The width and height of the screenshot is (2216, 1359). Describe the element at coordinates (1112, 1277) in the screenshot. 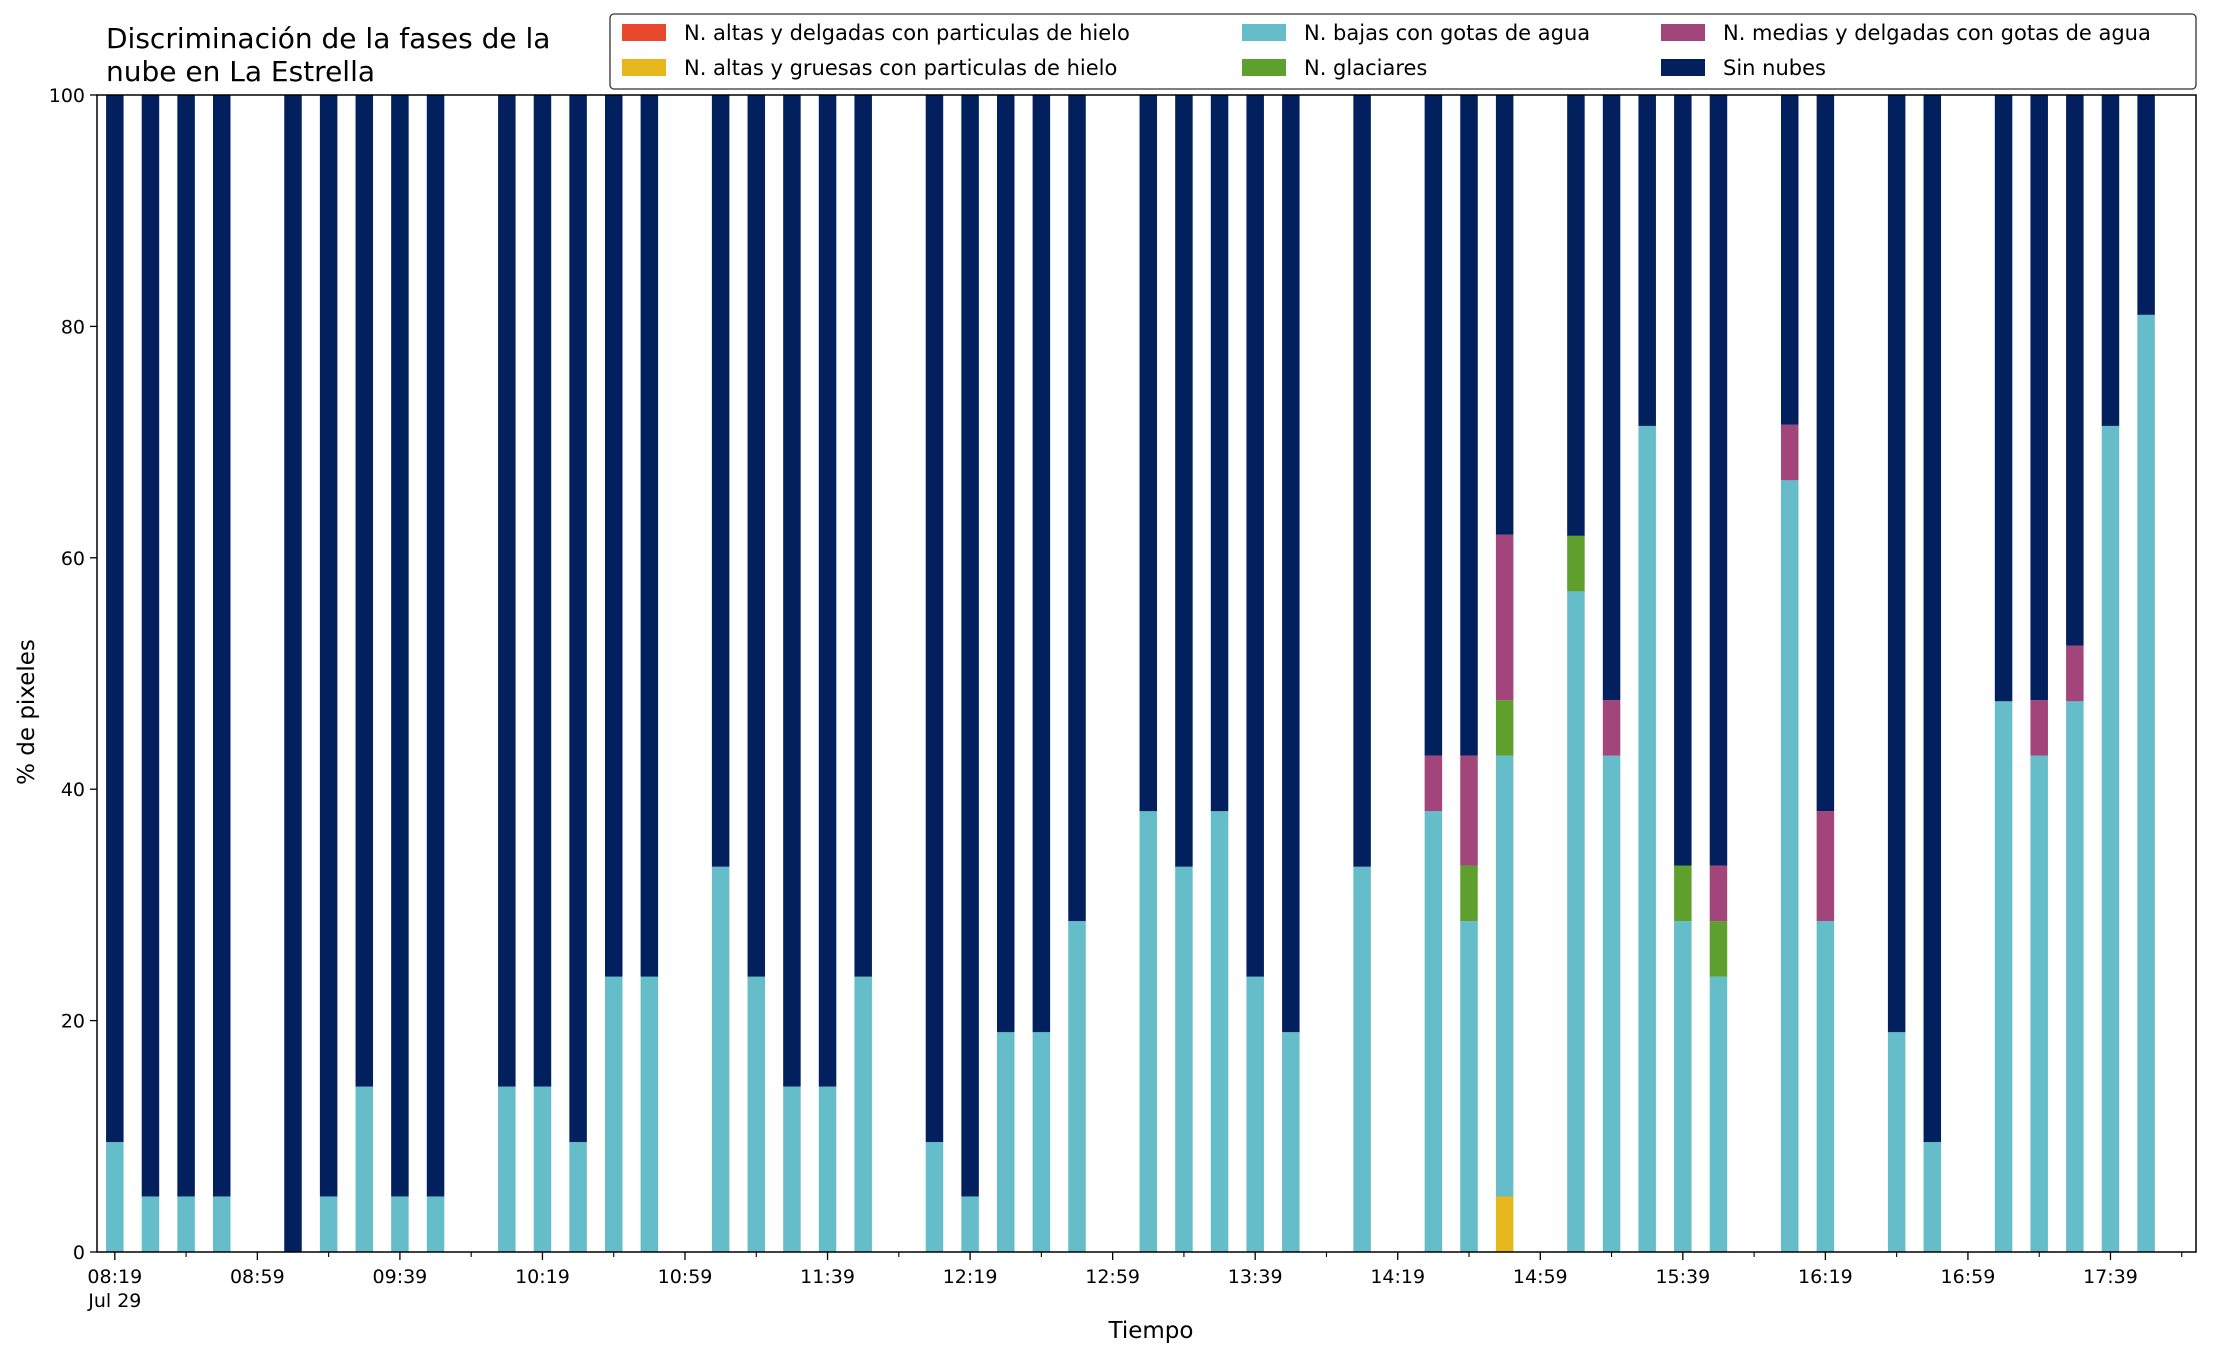

I see `x-tick-label: 12:59` at that location.